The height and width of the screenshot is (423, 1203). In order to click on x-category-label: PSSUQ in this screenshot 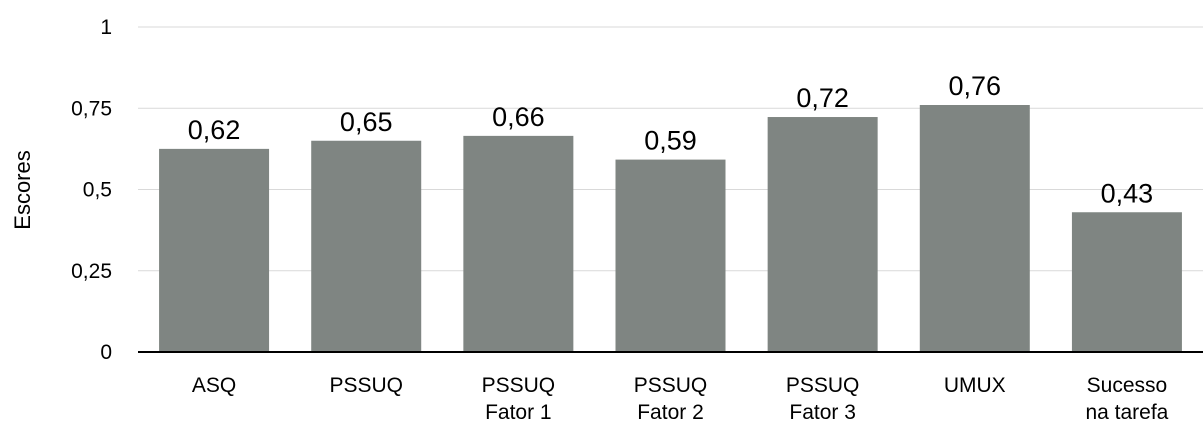, I will do `click(366, 385)`.